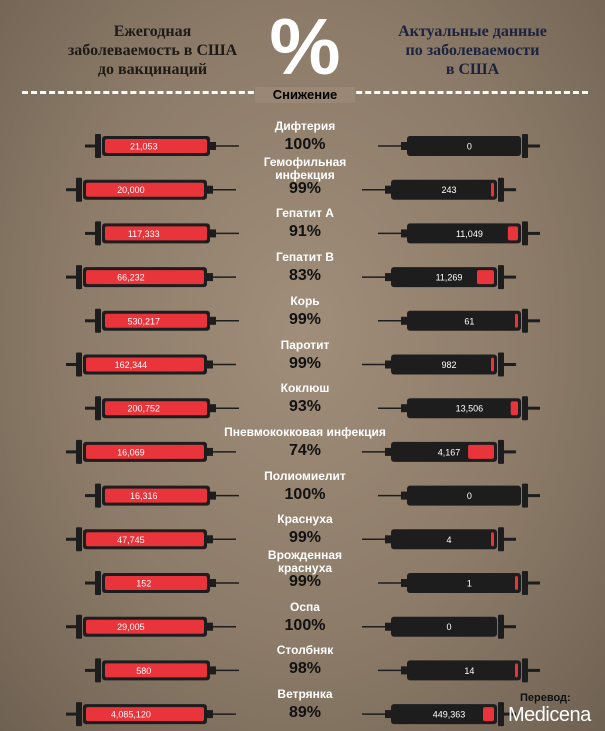 This screenshot has height=731, width=605. What do you see at coordinates (469, 234) in the screenshot?
I see `current-value: 11,049` at bounding box center [469, 234].